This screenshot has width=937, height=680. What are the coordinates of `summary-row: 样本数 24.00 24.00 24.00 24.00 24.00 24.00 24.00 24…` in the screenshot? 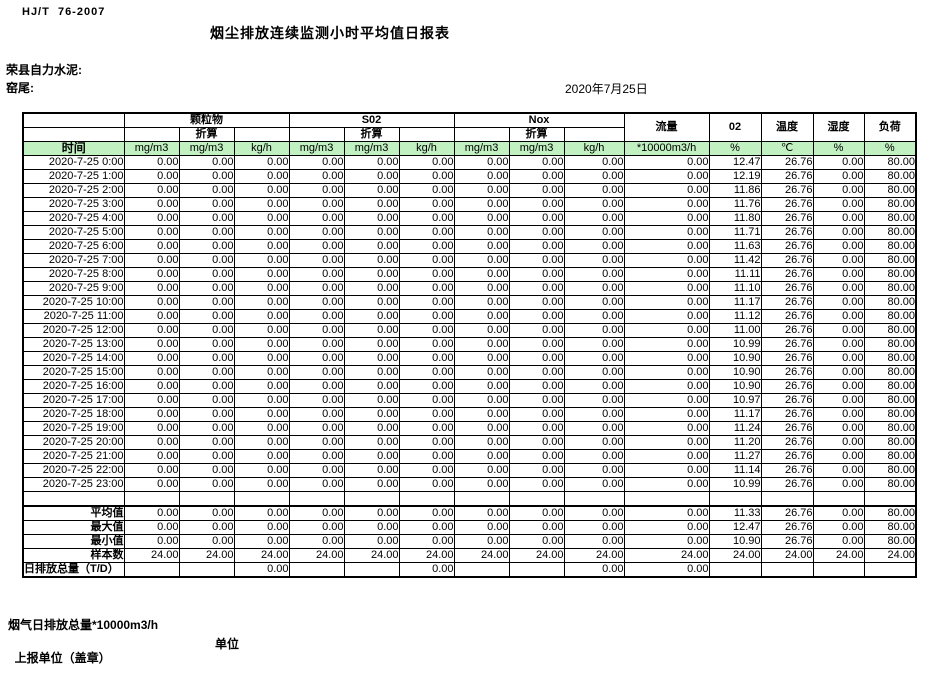 It's located at (469, 555).